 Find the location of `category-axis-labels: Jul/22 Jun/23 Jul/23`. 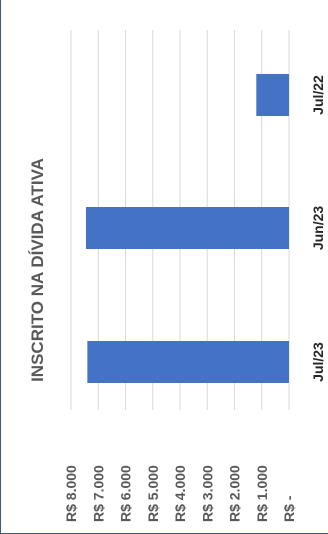

category-axis-labels: Jul/22 Jun/23 Jul/23 is located at coordinates (318, 228).